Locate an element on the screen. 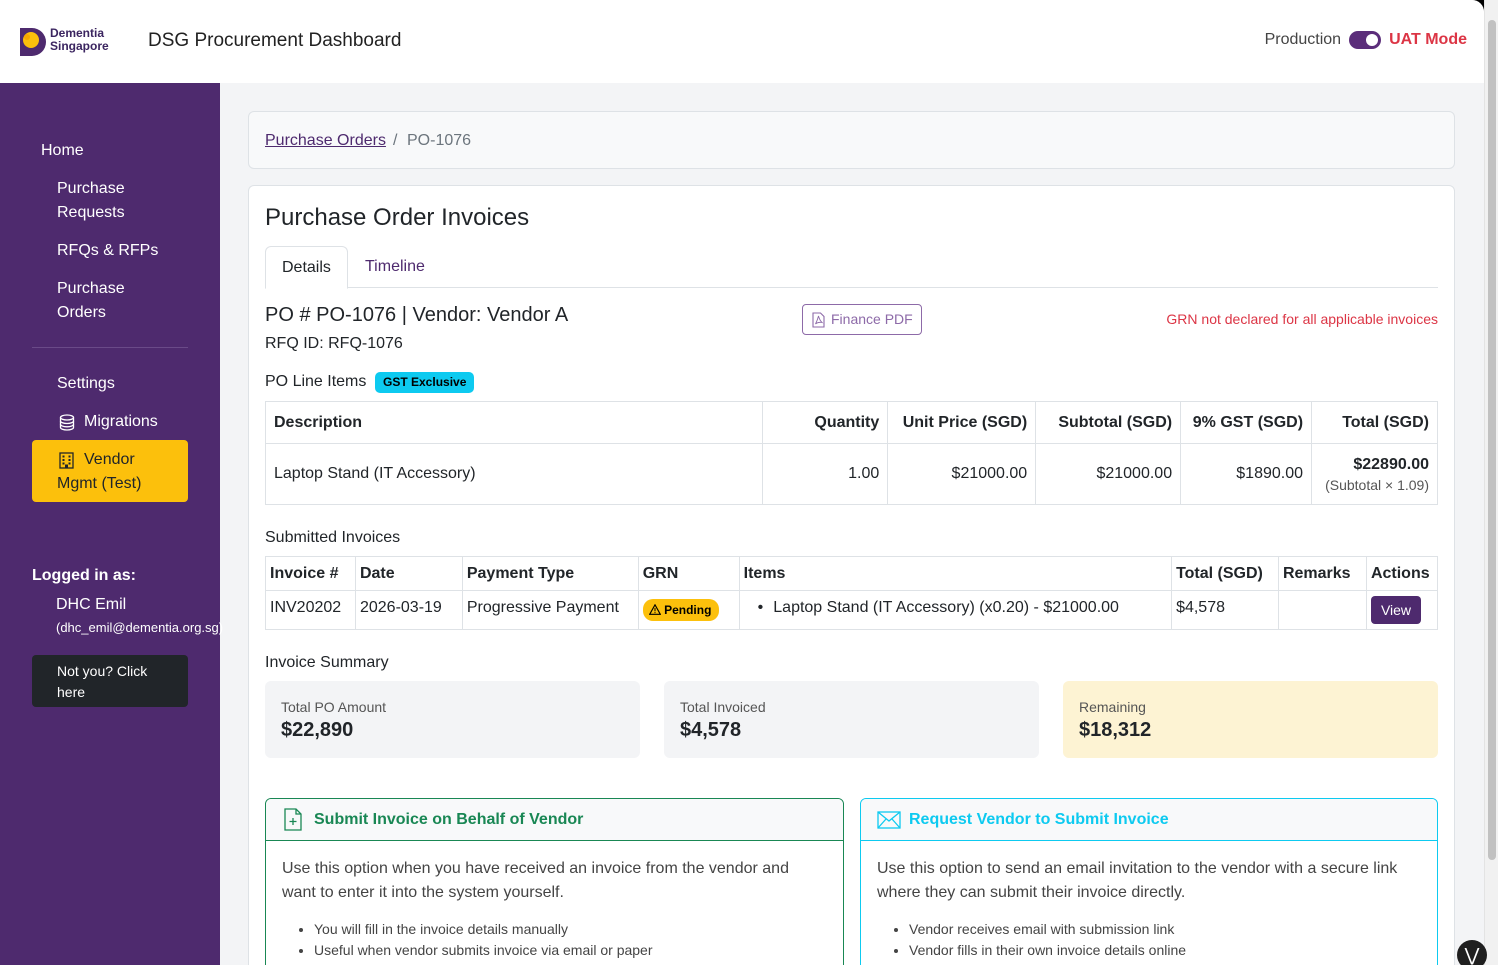  total-value: $22890.00 is located at coordinates (1391, 464).